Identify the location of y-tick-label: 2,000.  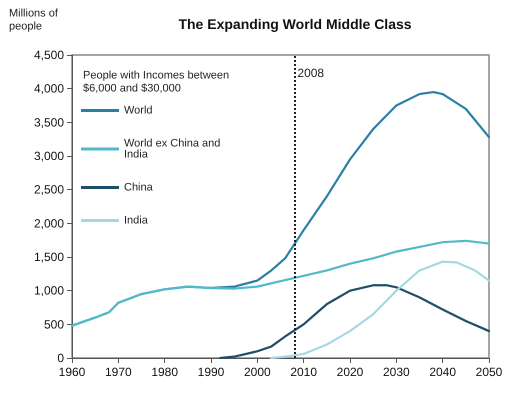
(49, 223).